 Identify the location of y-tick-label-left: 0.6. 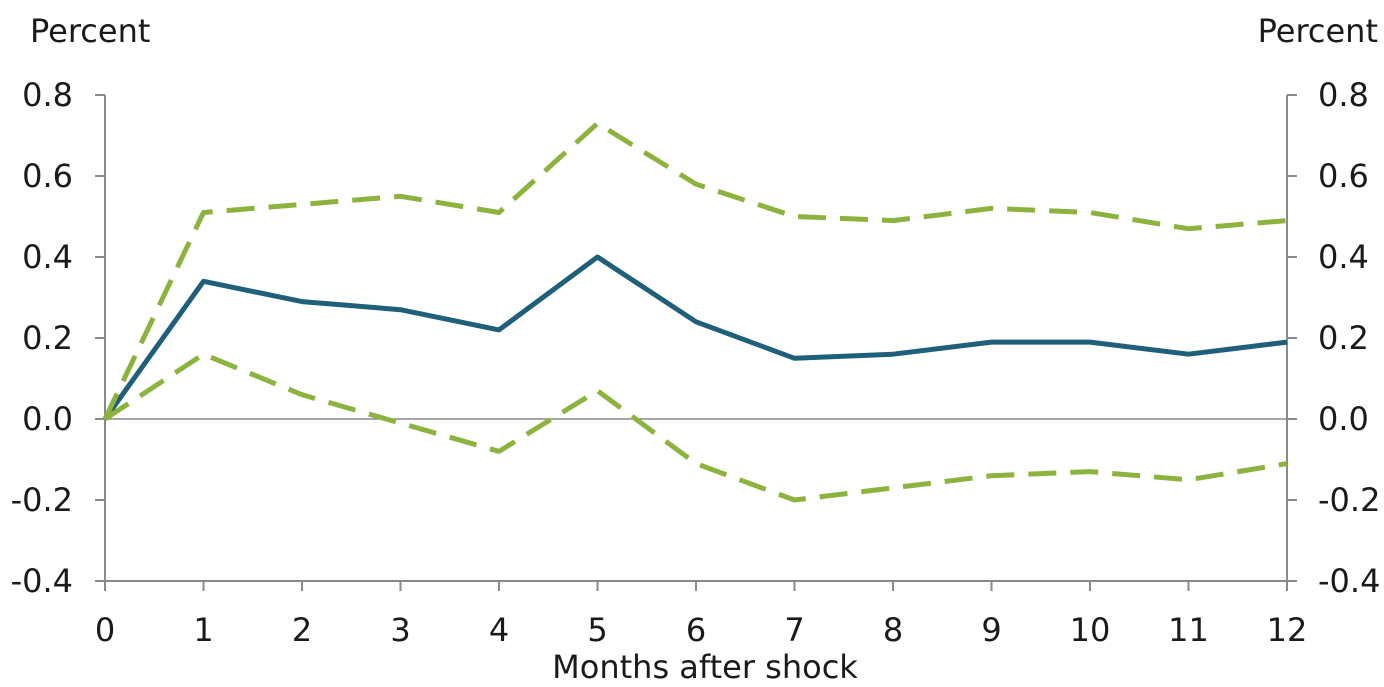
(47, 176).